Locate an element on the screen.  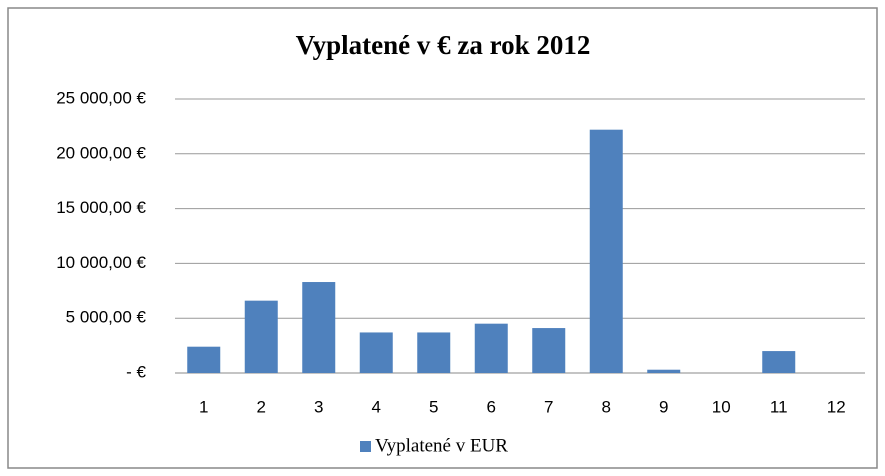
x-tick-label: 11 is located at coordinates (779, 406).